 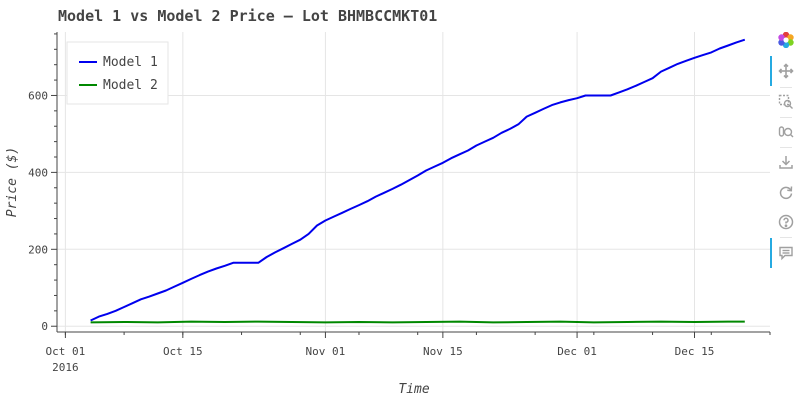 What do you see at coordinates (786, 132) in the screenshot?
I see `wheel-zoom-icon` at bounding box center [786, 132].